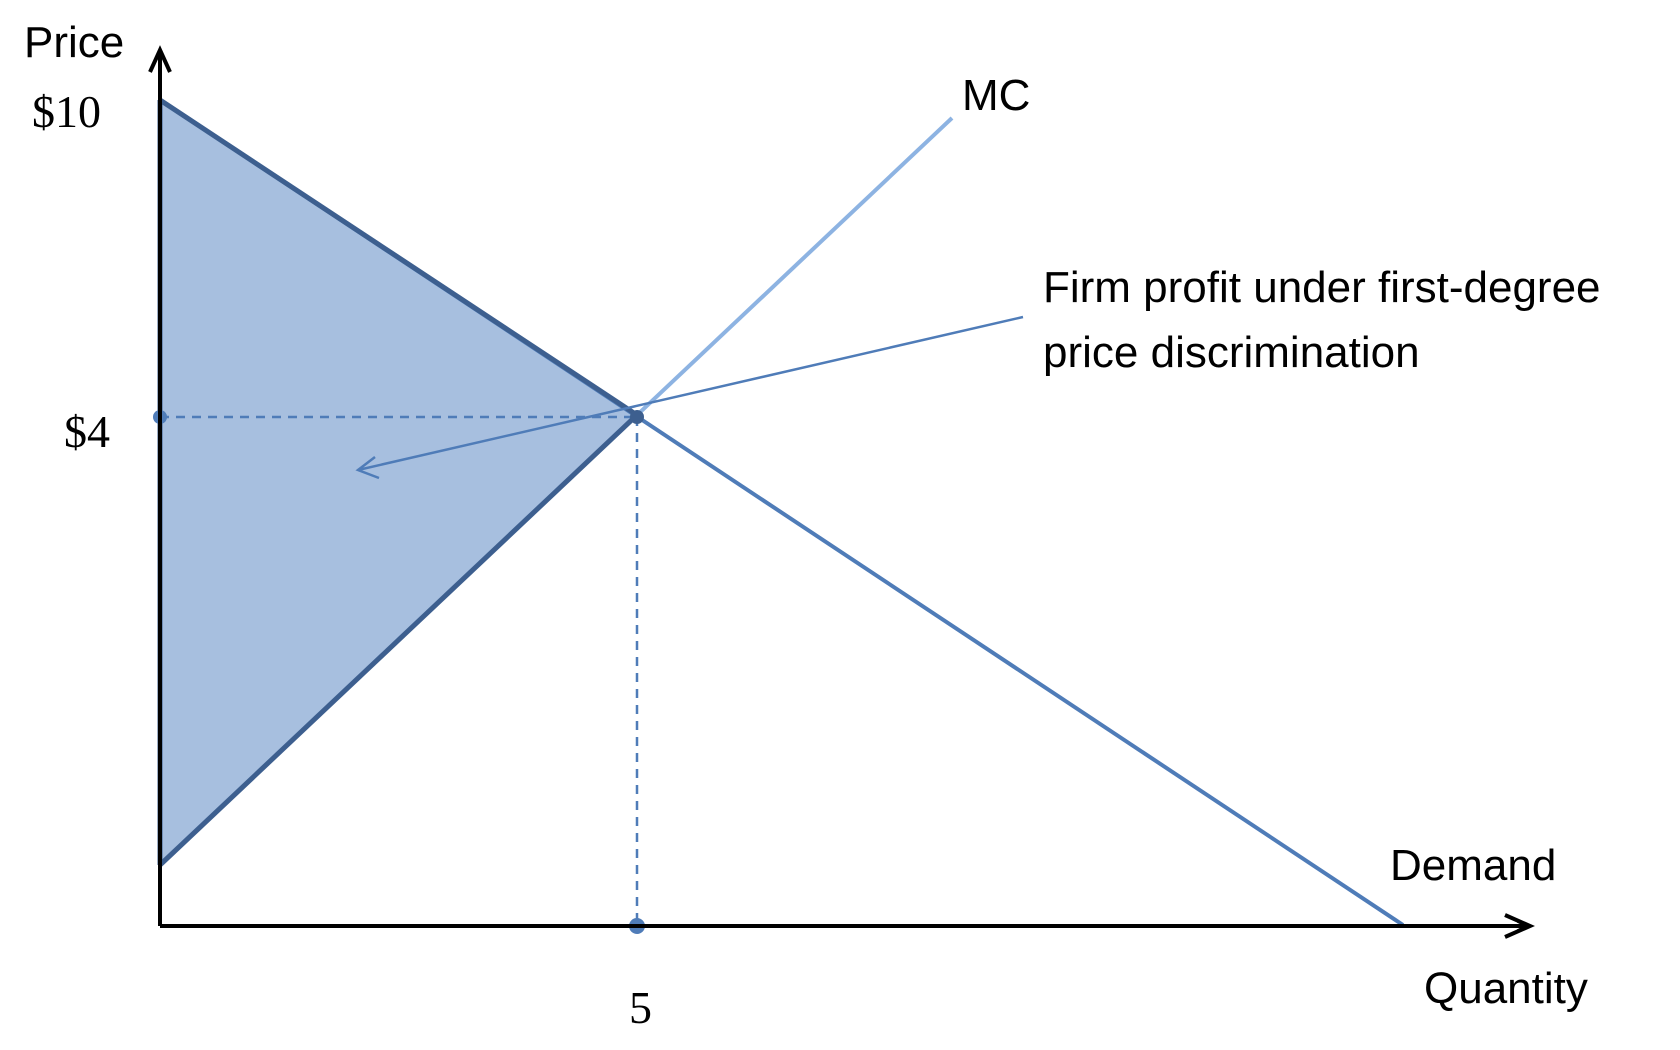  Describe the element at coordinates (637, 417) in the screenshot. I see `equilibrium-point` at that location.